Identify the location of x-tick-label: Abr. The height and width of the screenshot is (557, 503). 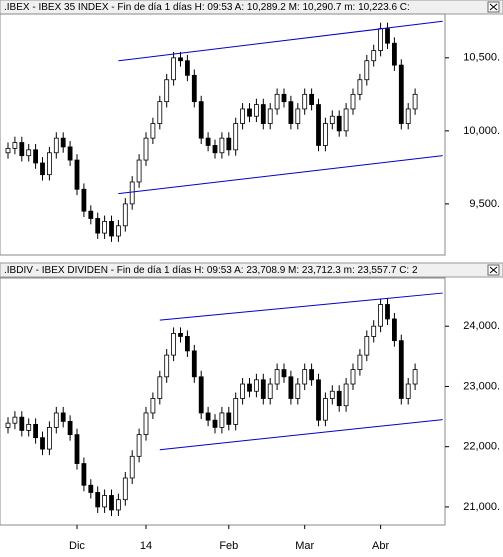
(380, 546).